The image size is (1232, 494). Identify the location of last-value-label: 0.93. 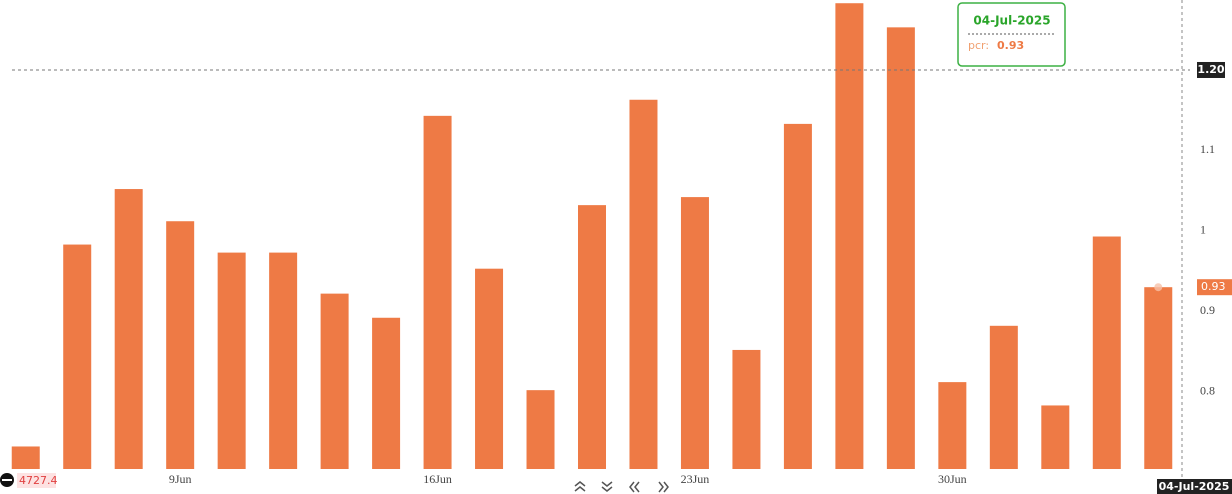
(1213, 286).